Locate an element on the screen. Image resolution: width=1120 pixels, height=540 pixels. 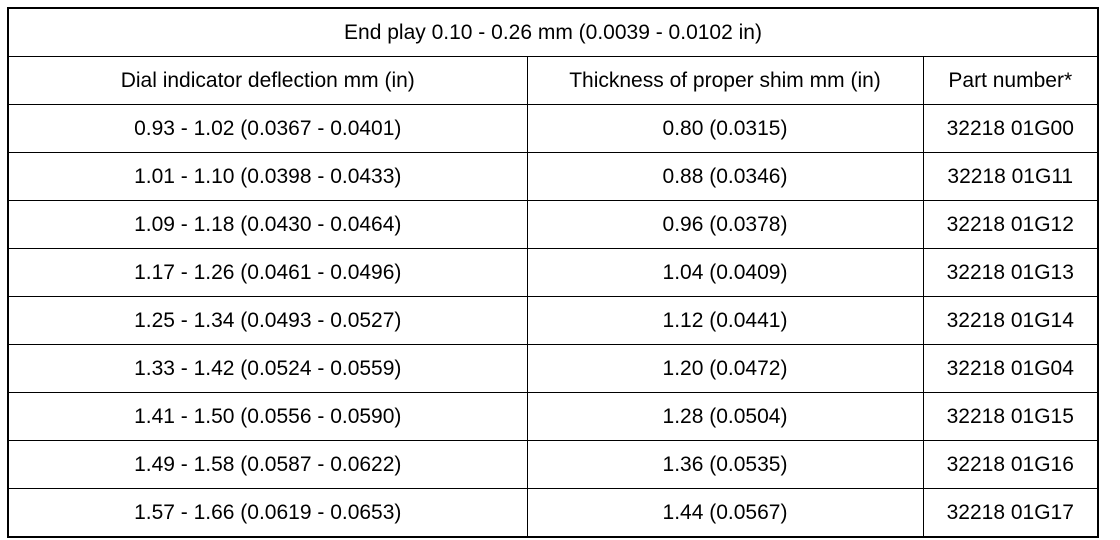
data-cell: 32218 01G11 is located at coordinates (1010, 176).